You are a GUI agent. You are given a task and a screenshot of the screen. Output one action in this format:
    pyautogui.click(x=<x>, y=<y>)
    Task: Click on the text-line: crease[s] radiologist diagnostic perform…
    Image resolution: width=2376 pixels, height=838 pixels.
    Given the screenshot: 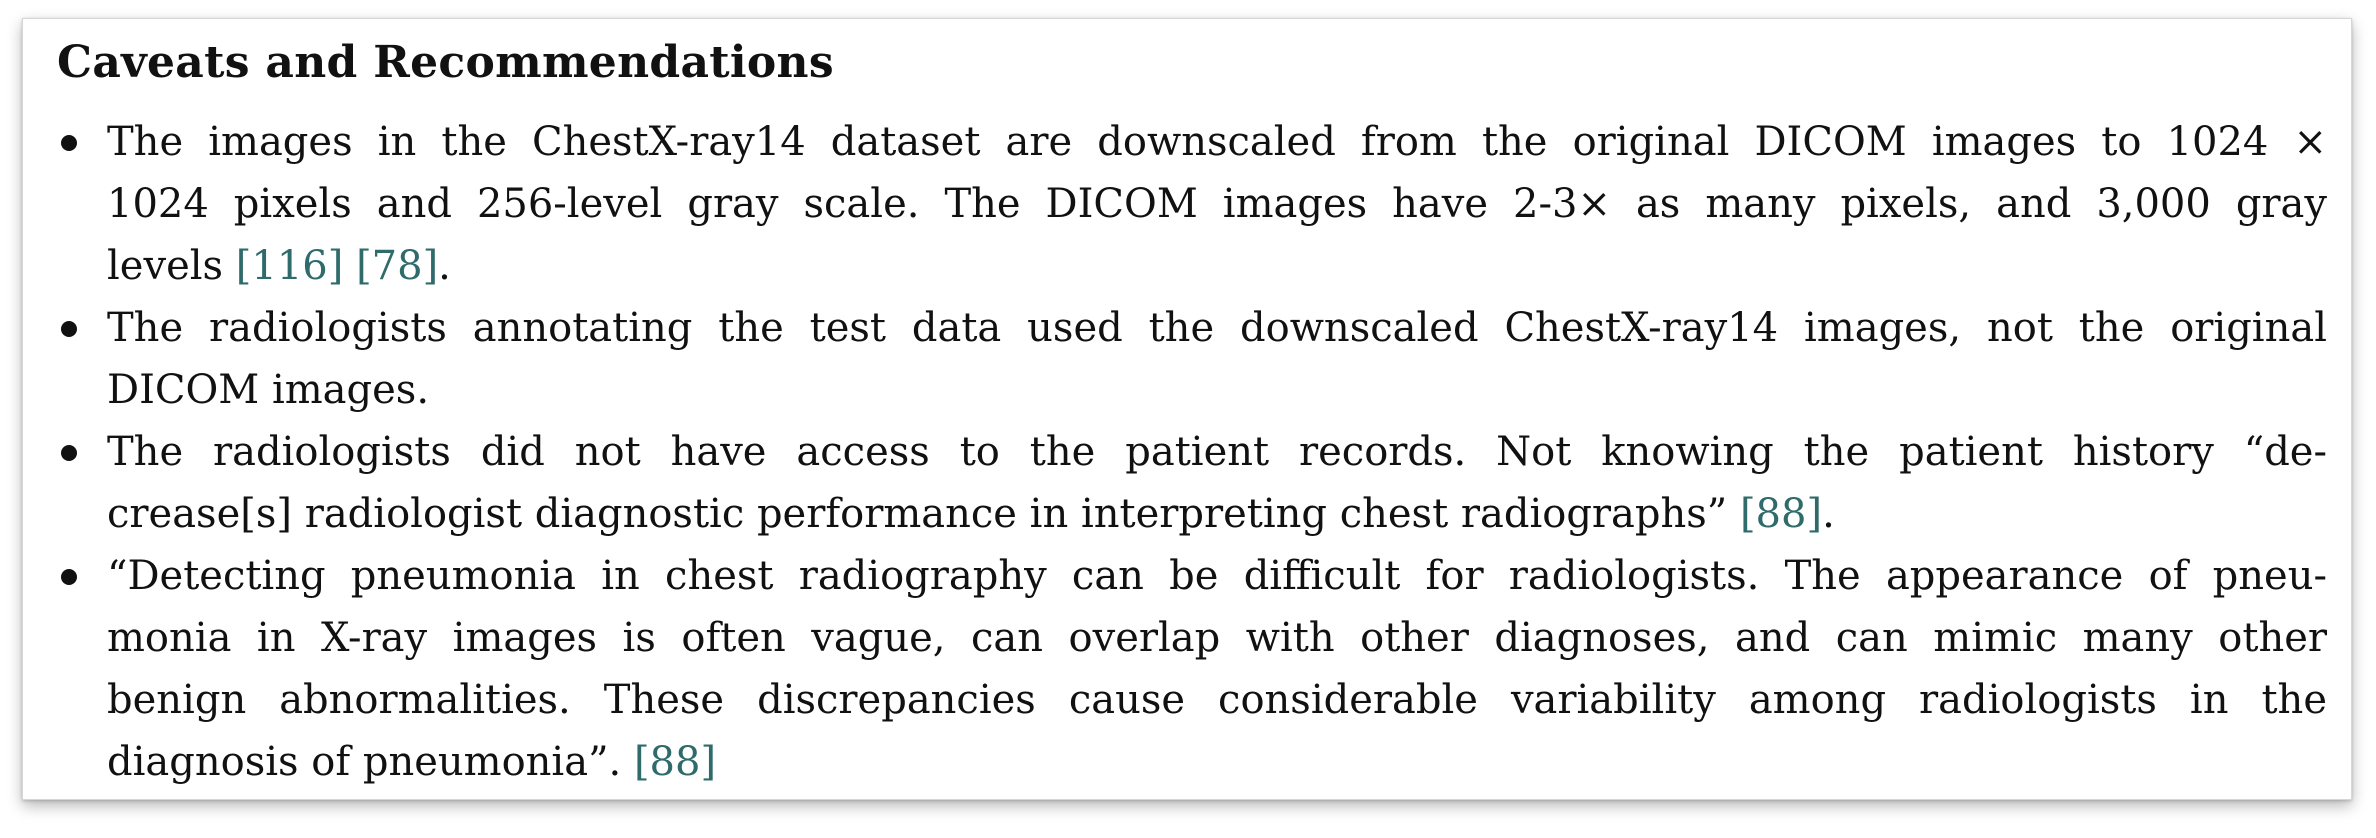 What is the action you would take?
    pyautogui.click(x=1217, y=514)
    